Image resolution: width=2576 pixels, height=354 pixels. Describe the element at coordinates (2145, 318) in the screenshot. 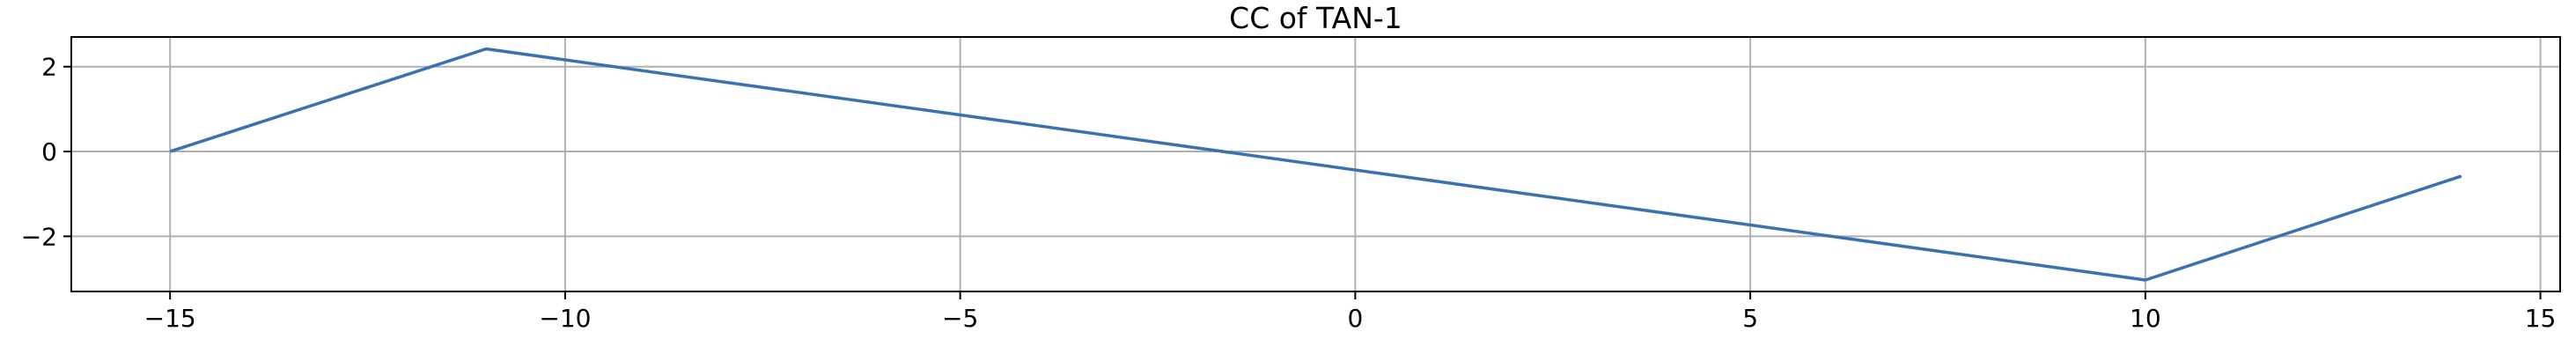

I see `x-tick-label: 10` at that location.